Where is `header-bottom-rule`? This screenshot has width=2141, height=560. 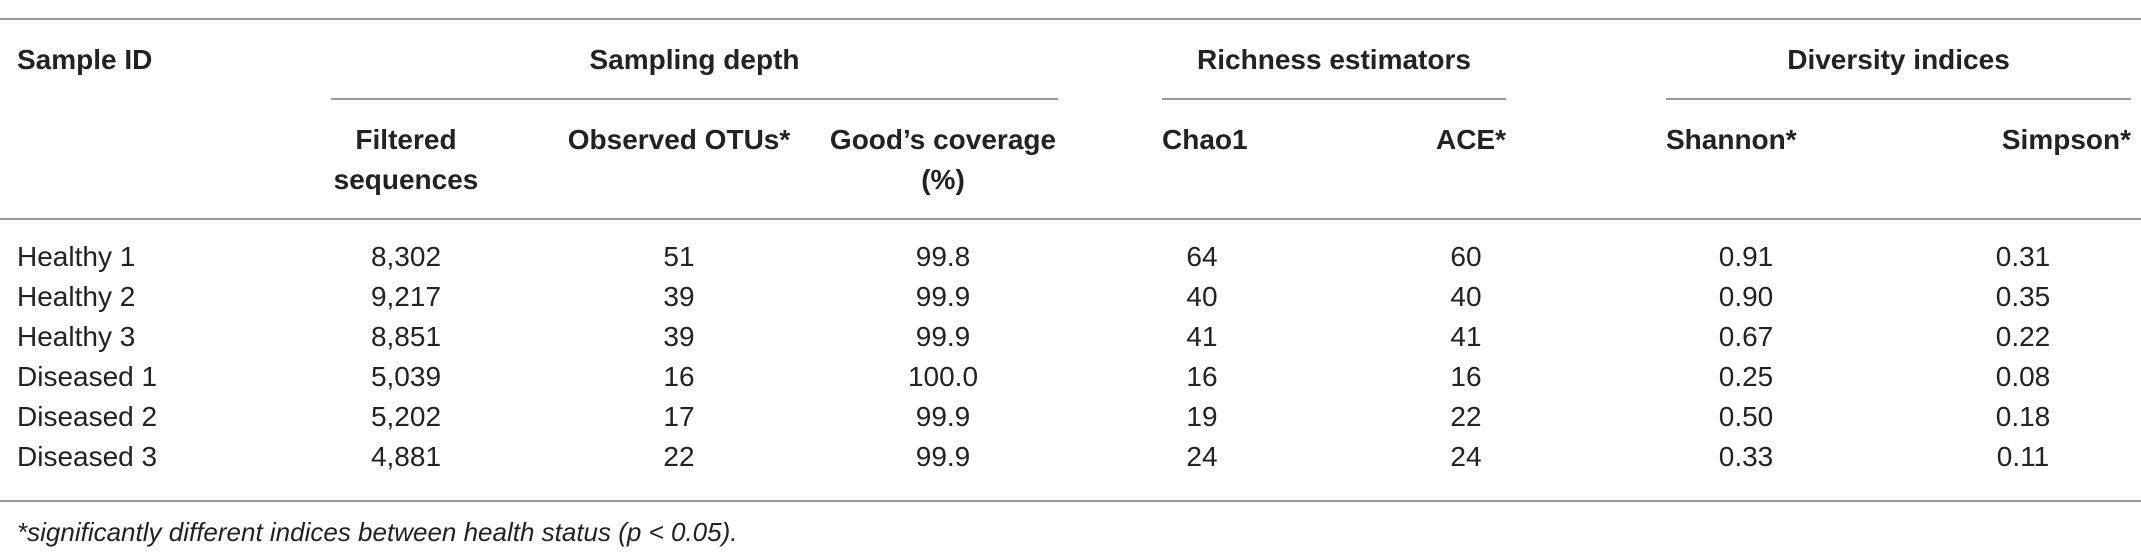 header-bottom-rule is located at coordinates (1070, 219).